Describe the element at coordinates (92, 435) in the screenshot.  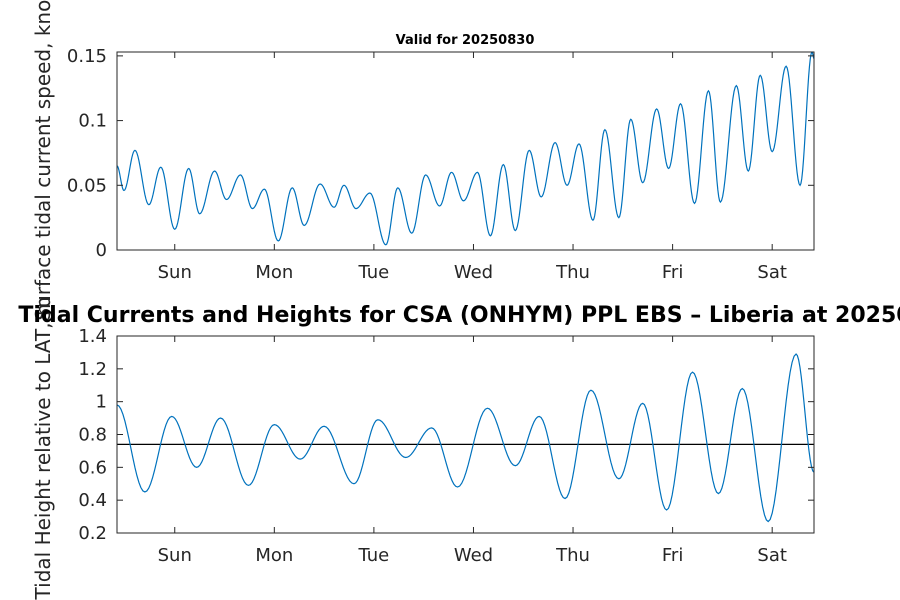
I see `y-tick-label: 0.8` at that location.